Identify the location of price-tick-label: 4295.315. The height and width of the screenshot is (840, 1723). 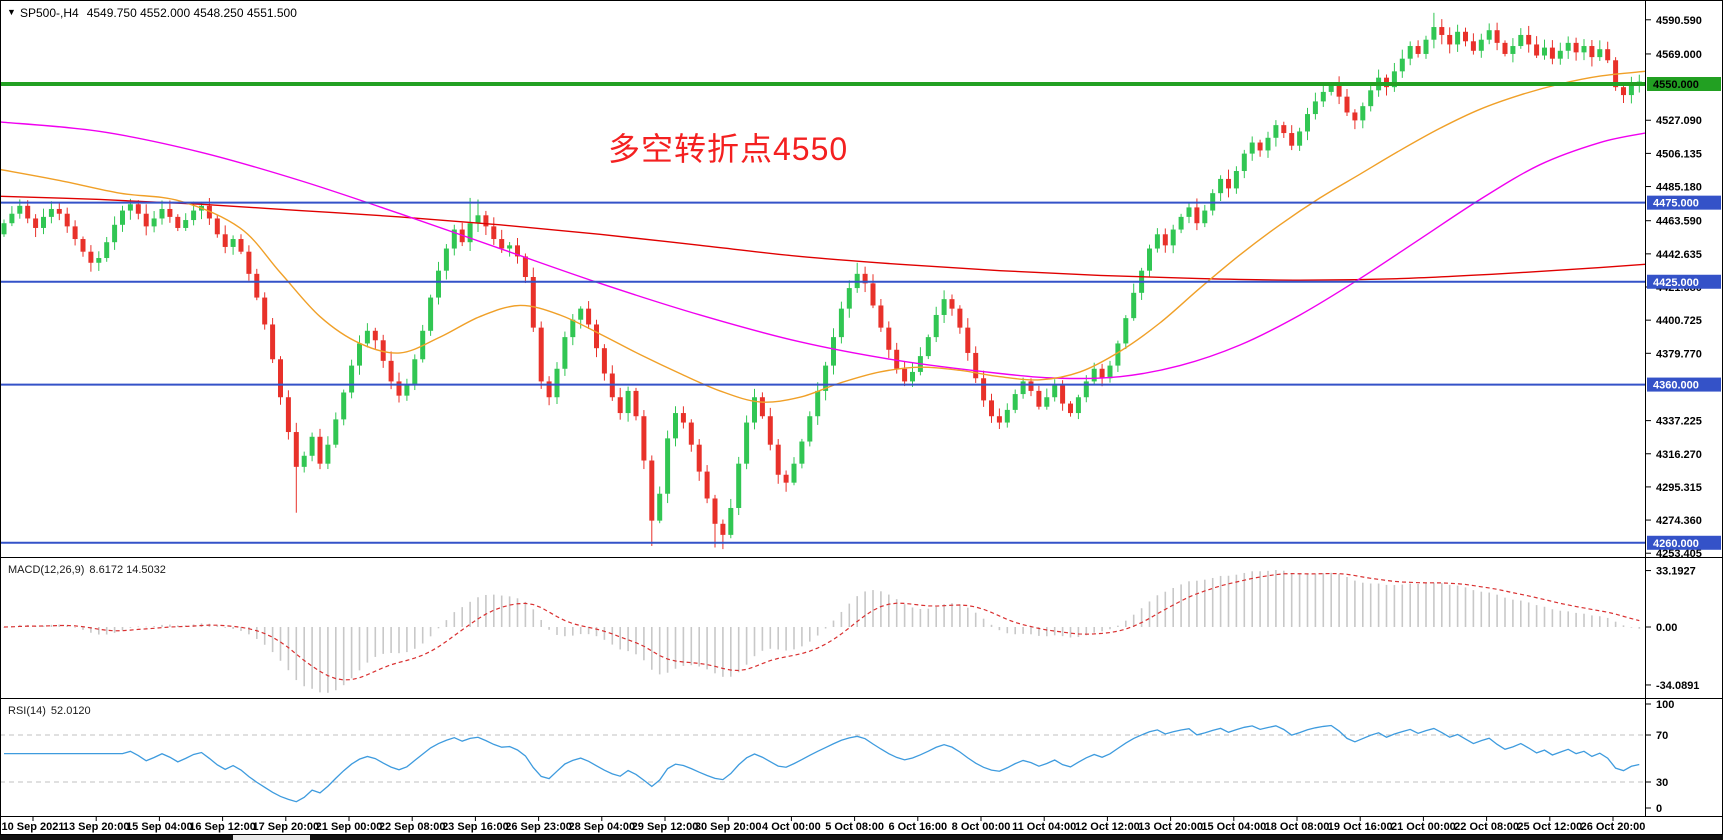
(1679, 488).